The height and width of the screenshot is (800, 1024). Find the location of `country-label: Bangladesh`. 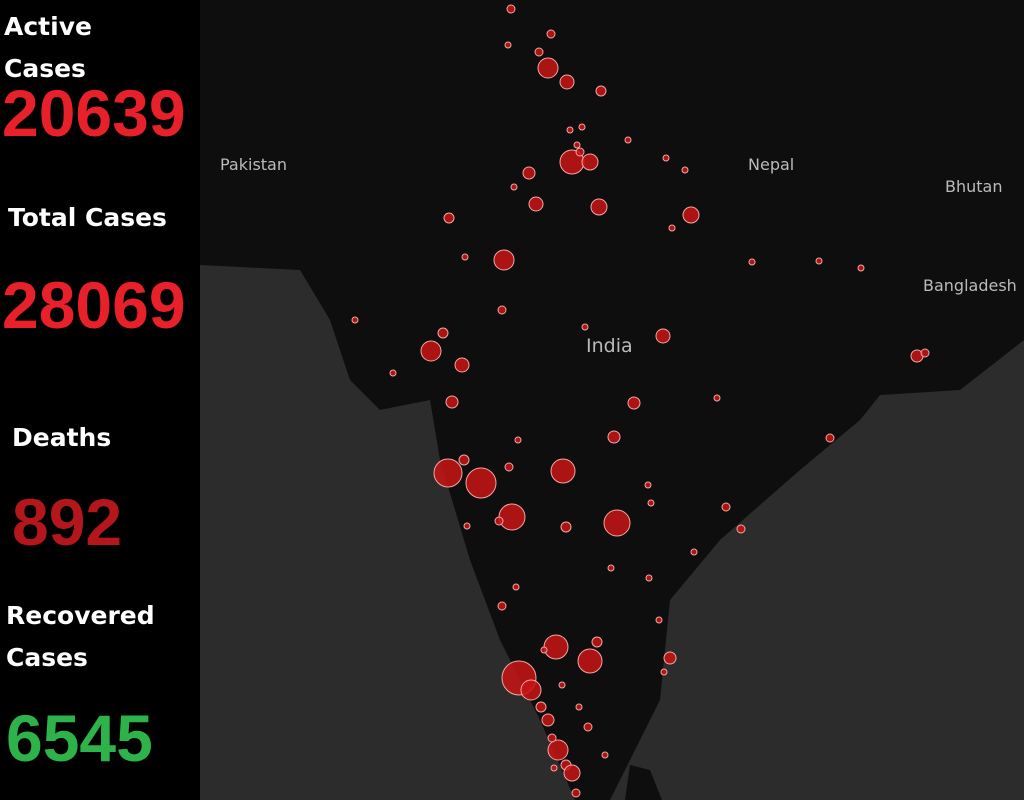

country-label: Bangladesh is located at coordinates (970, 285).